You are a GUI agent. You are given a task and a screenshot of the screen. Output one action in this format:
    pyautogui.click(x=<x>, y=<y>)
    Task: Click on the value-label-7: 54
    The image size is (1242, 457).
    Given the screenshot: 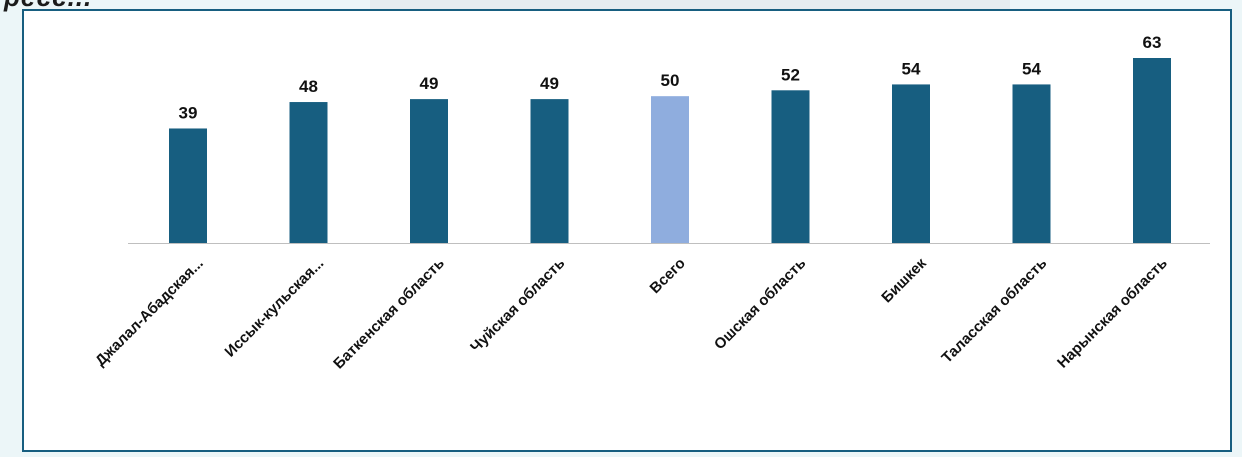 What is the action you would take?
    pyautogui.click(x=1031, y=68)
    